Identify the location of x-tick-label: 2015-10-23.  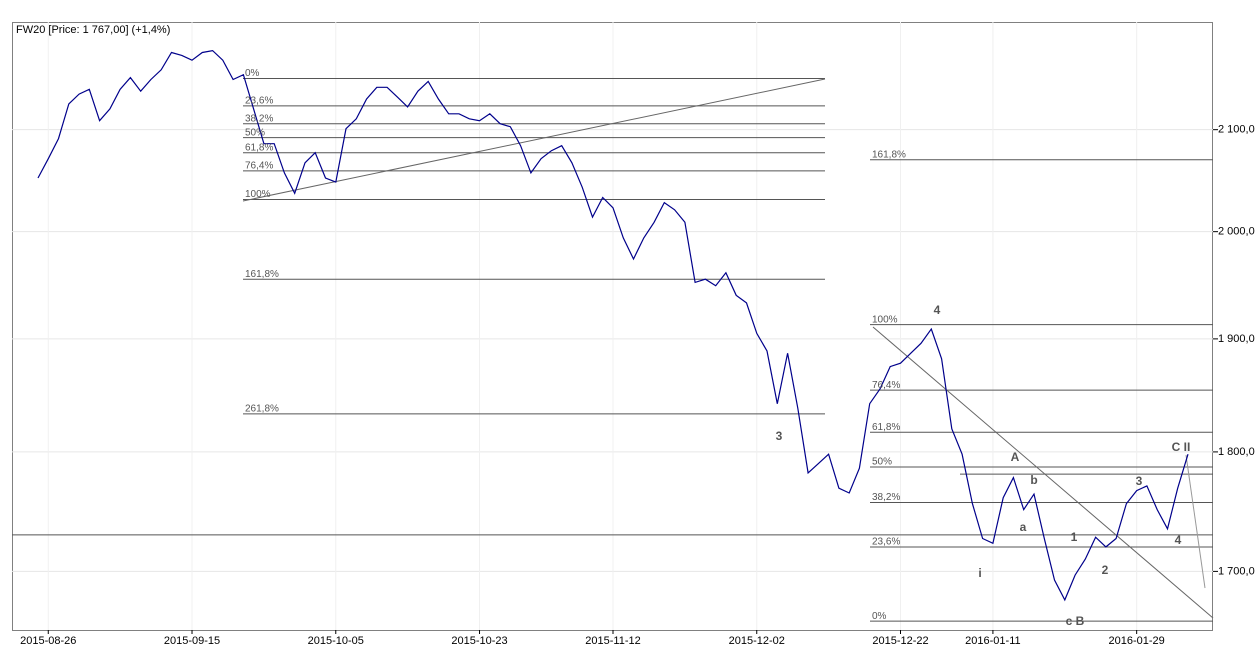
(479, 641).